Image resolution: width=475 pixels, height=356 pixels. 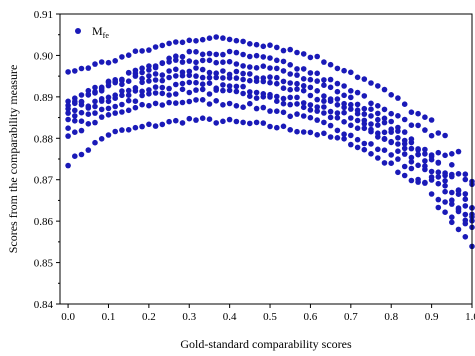 I want to click on x-axis: 0.0 0.1 0.2 0.3 0.4 0.5 0.6 0.7 0.8 0.9 1.0, so click(x=268, y=313).